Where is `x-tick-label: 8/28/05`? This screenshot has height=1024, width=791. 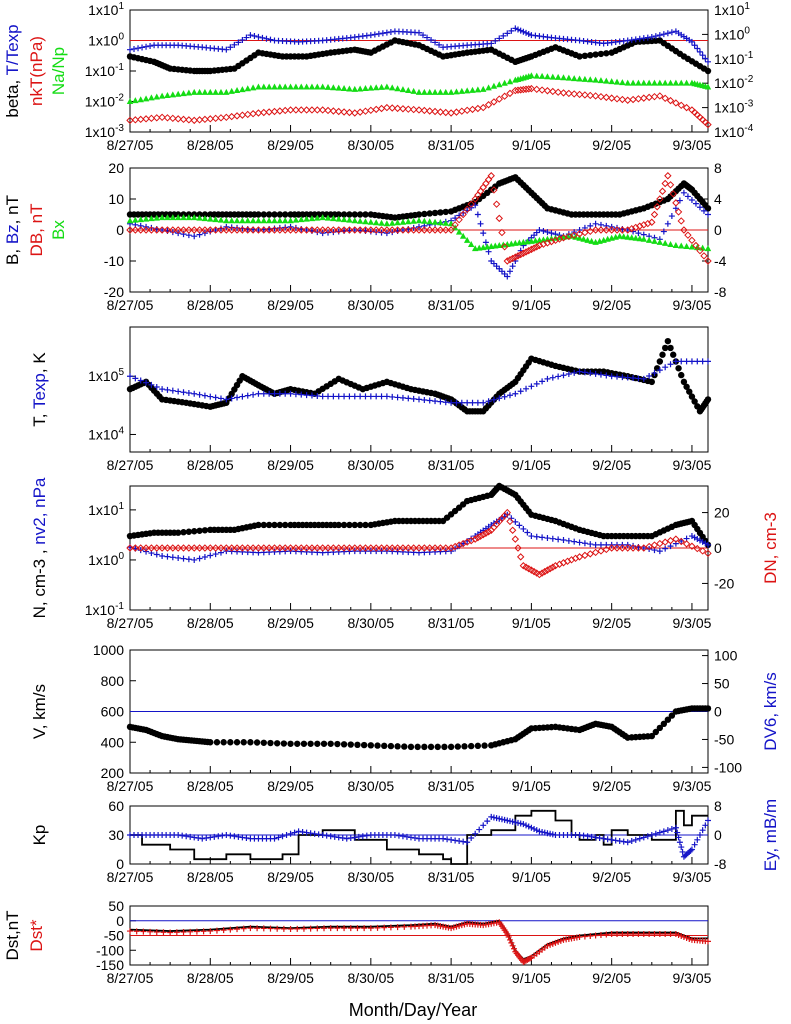 x-tick-label: 8/28/05 is located at coordinates (210, 978).